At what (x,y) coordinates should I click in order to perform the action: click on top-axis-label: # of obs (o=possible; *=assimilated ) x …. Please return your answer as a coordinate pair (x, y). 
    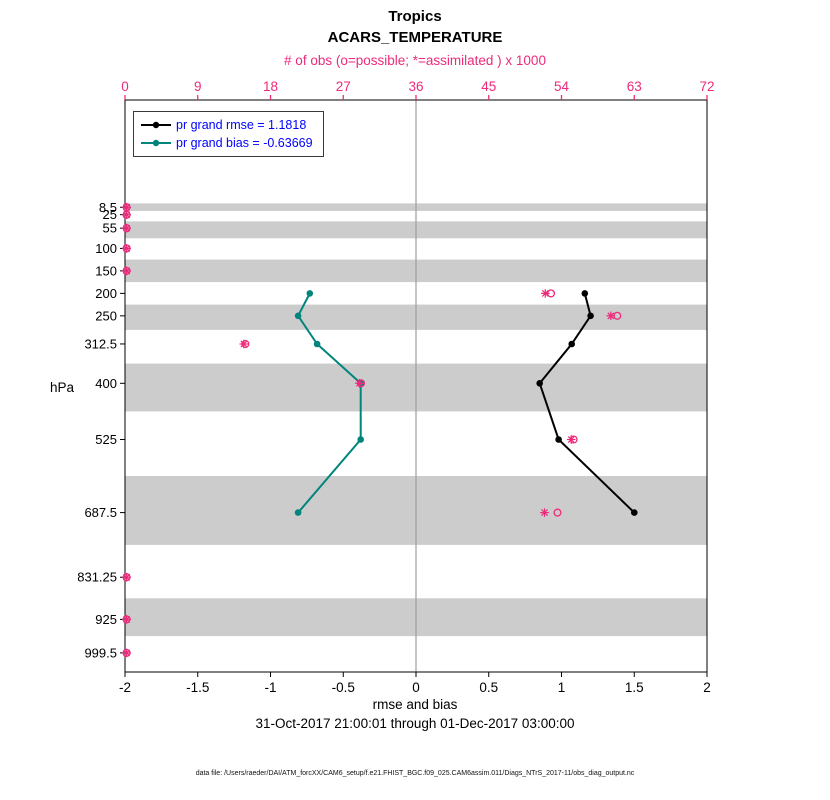
    Looking at the image, I should click on (415, 60).